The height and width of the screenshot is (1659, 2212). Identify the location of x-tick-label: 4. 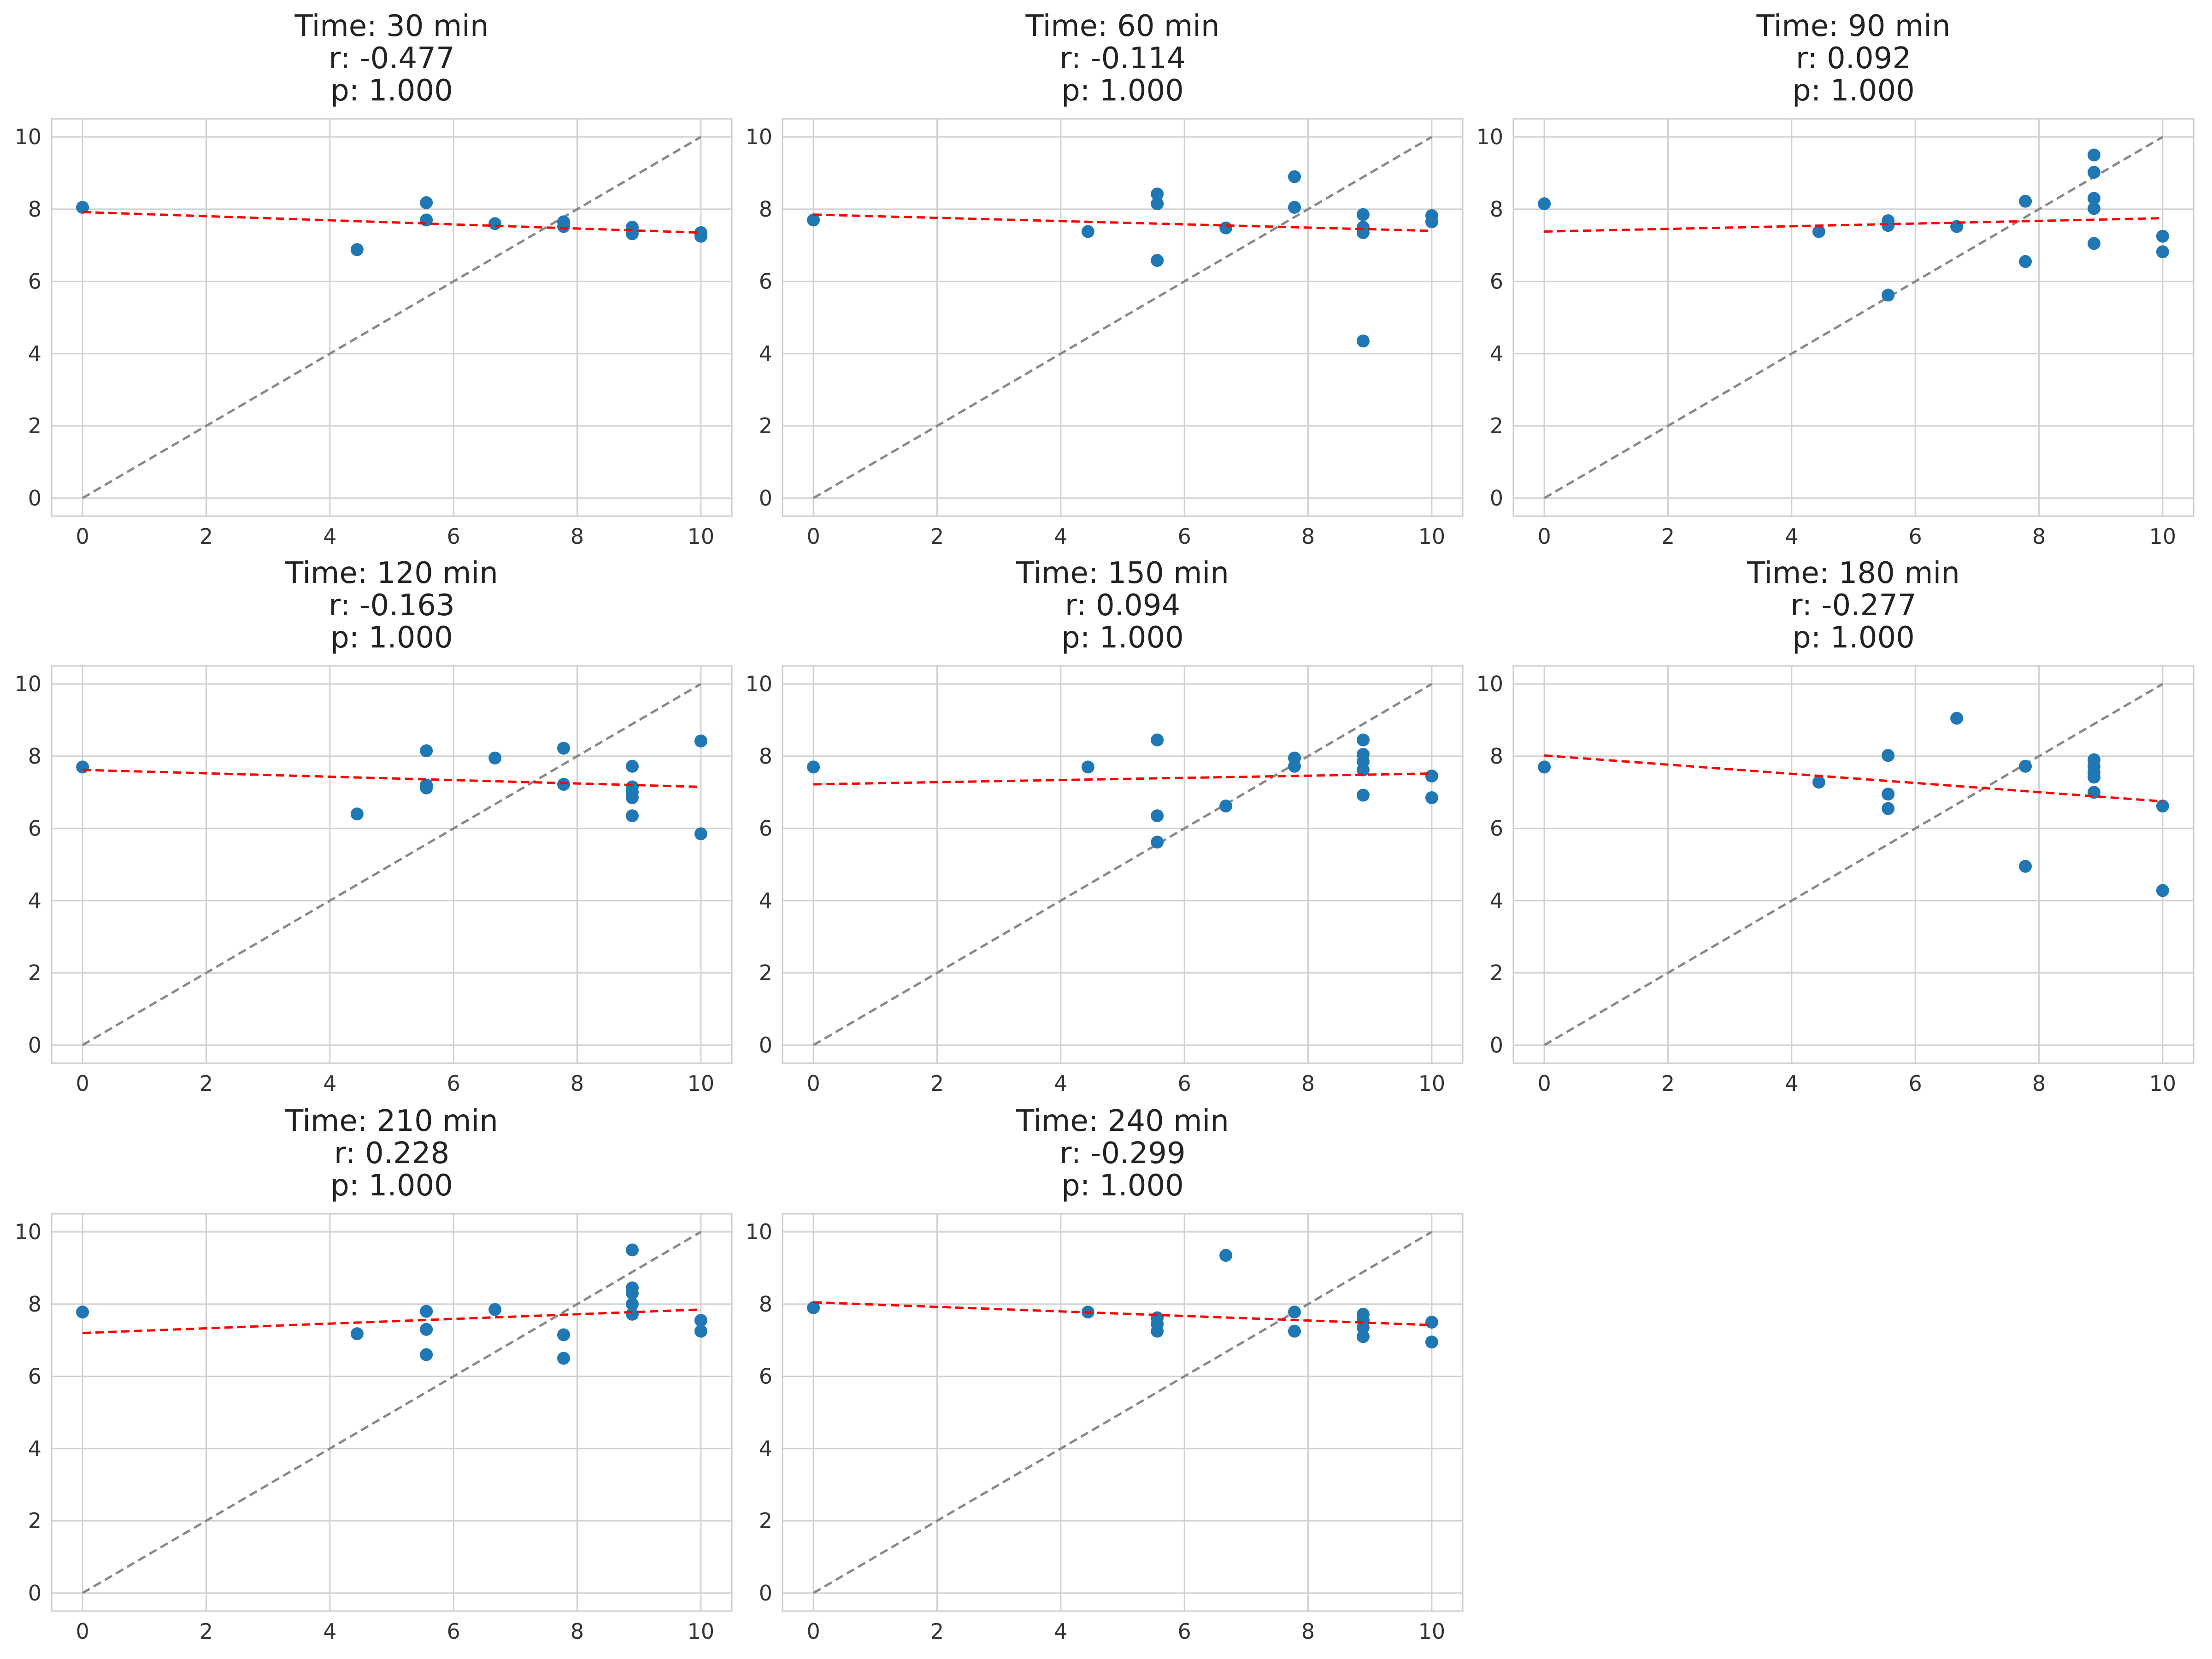
(329, 1083).